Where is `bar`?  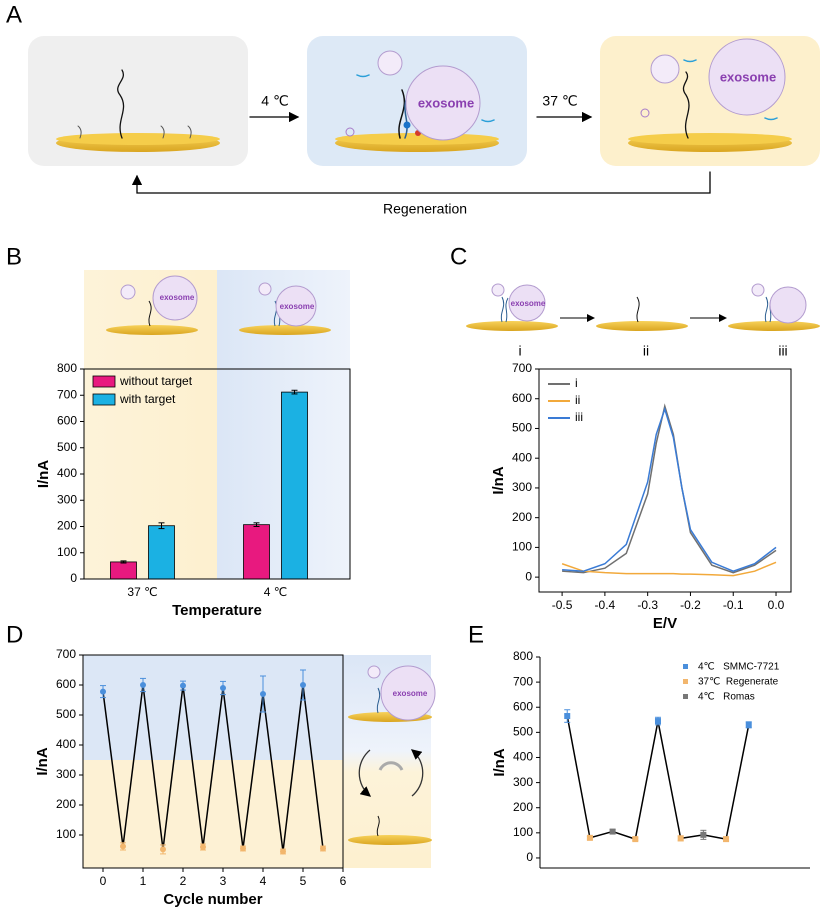
bar is located at coordinates (161, 552).